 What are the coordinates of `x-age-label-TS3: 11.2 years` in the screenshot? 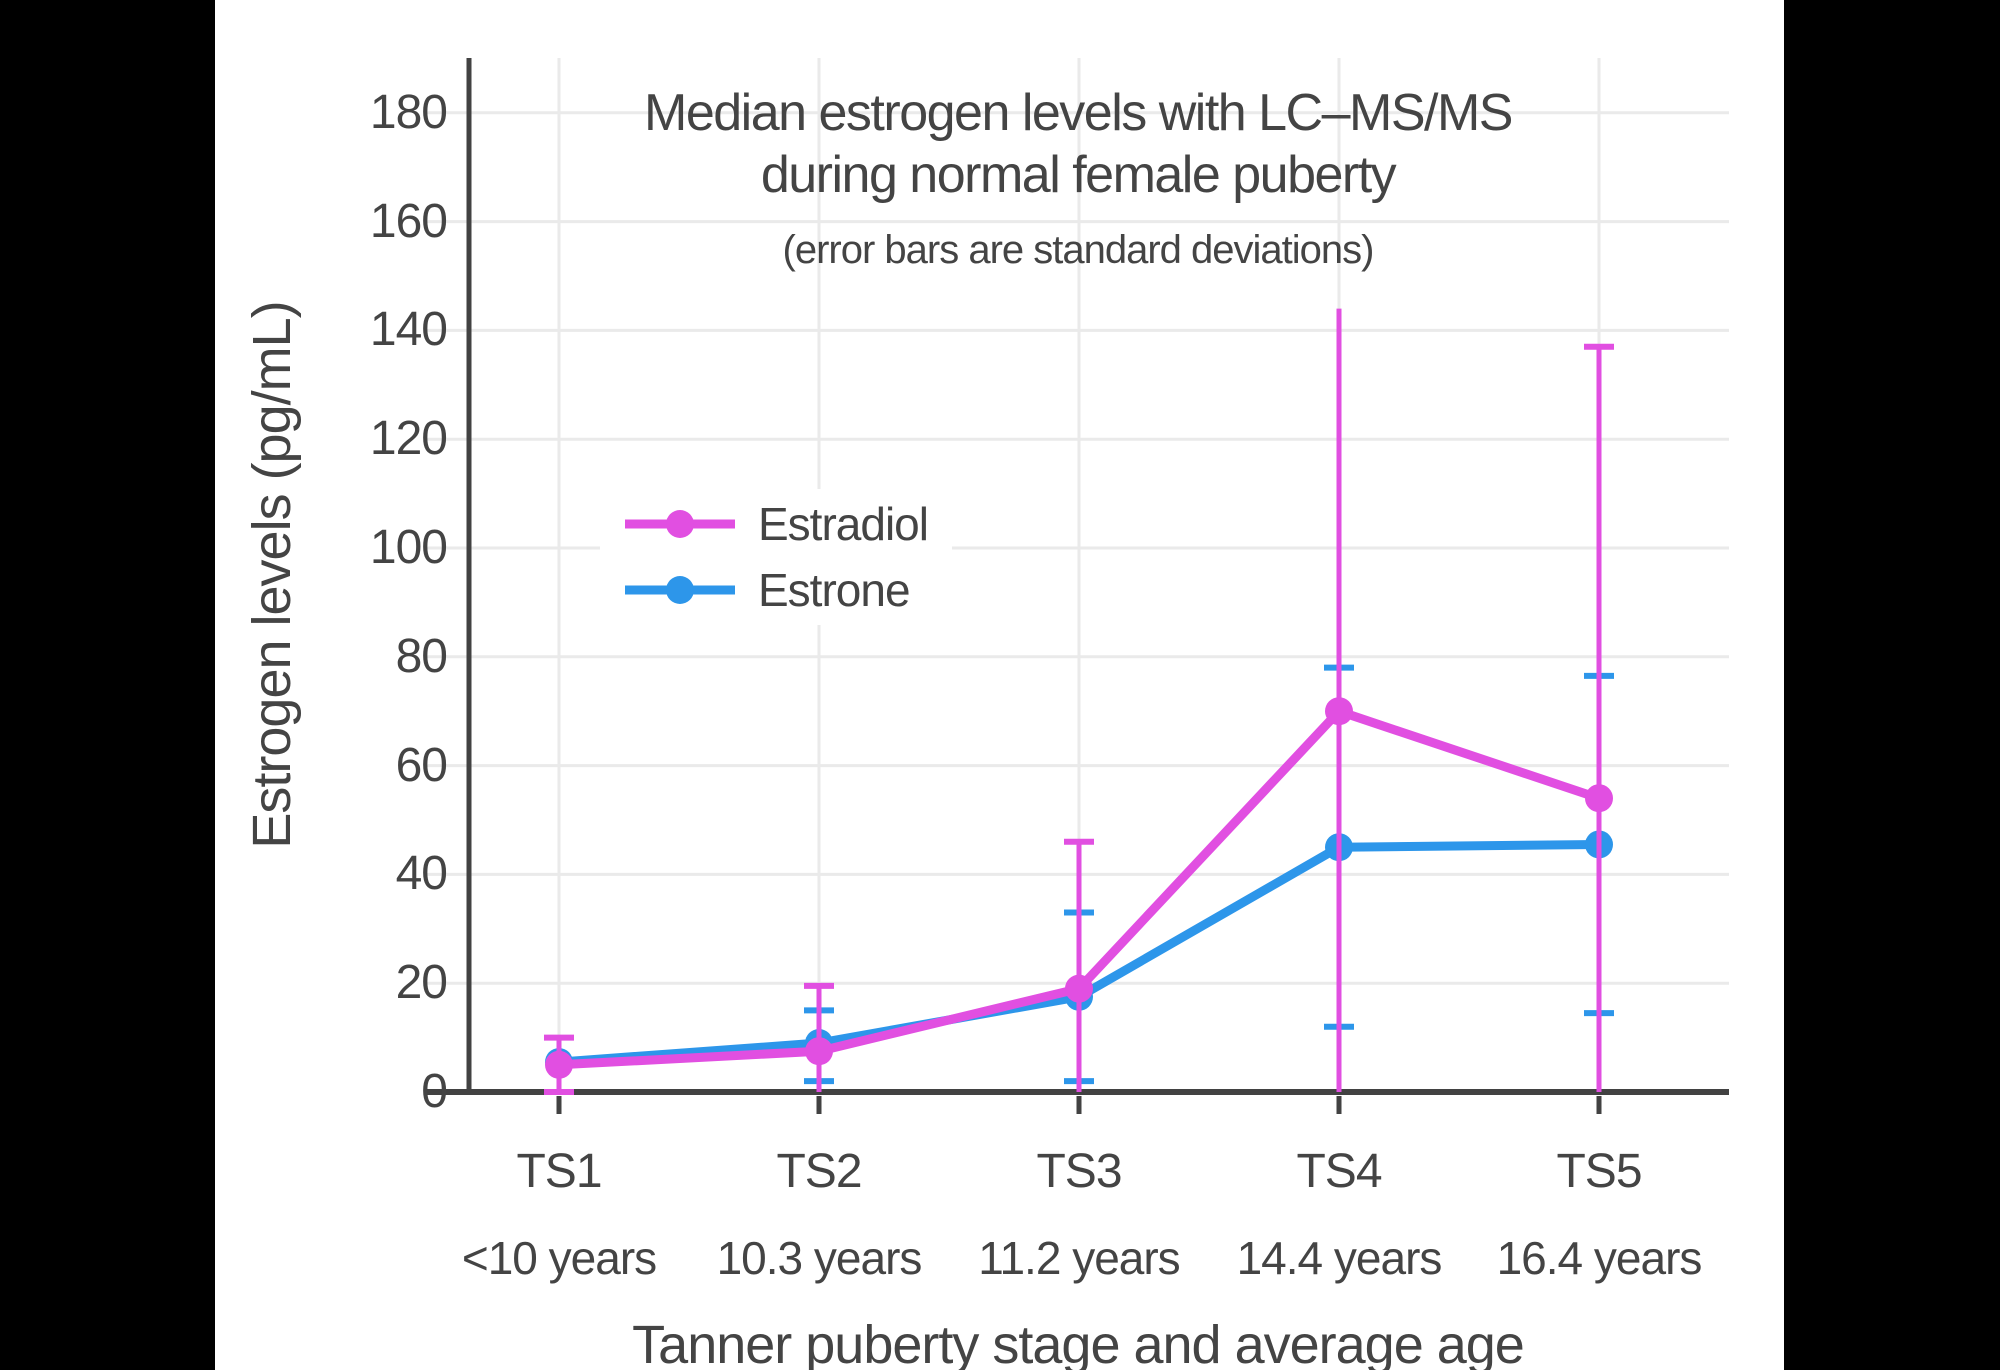 It's located at (1079, 1258).